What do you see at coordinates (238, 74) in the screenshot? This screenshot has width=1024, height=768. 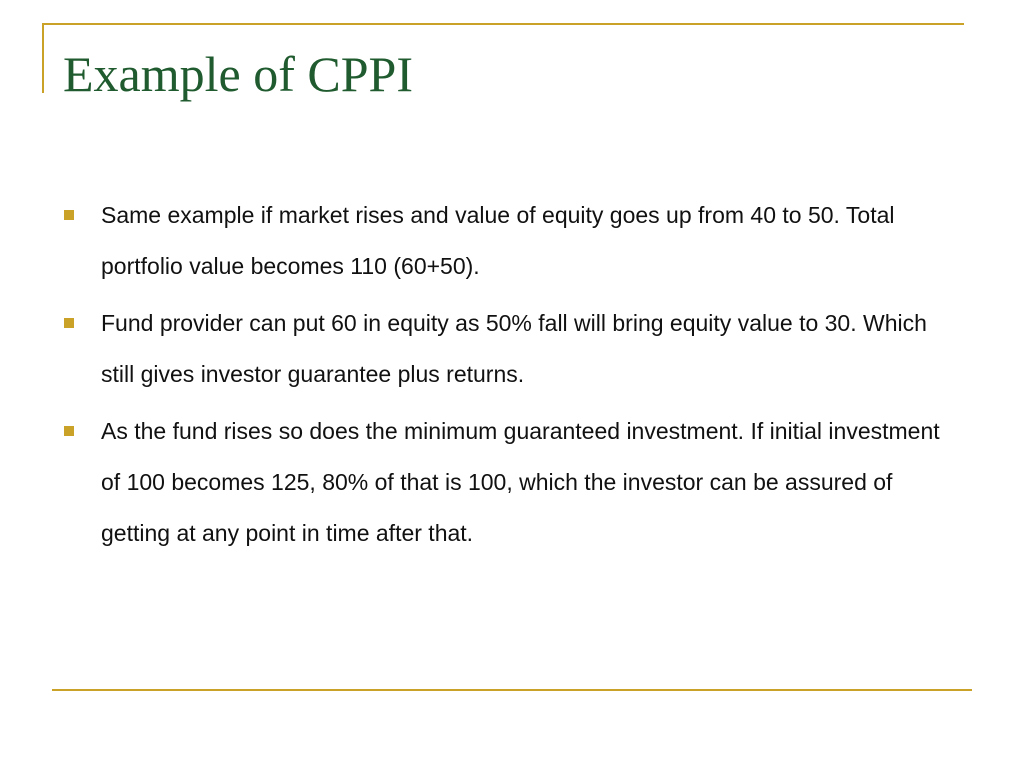 I see `slide-title: Example of CPPI` at bounding box center [238, 74].